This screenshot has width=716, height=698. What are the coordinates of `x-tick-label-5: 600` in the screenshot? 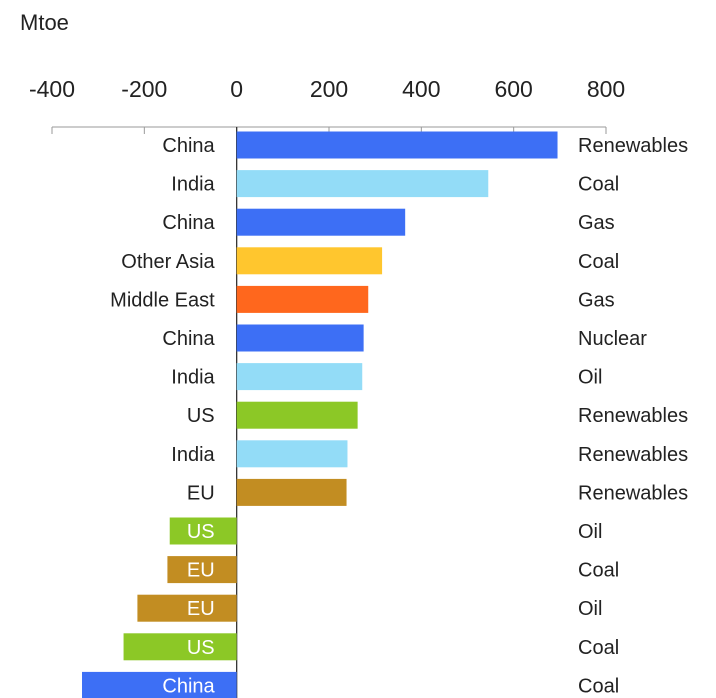 It's located at (513, 89).